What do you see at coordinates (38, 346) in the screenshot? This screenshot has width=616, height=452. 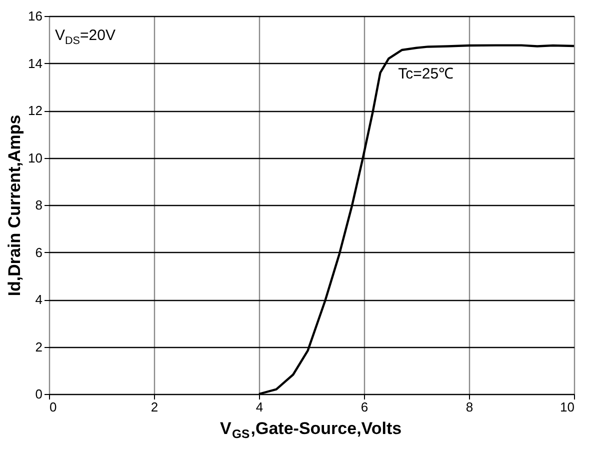 I see `y-tick-label: 2` at bounding box center [38, 346].